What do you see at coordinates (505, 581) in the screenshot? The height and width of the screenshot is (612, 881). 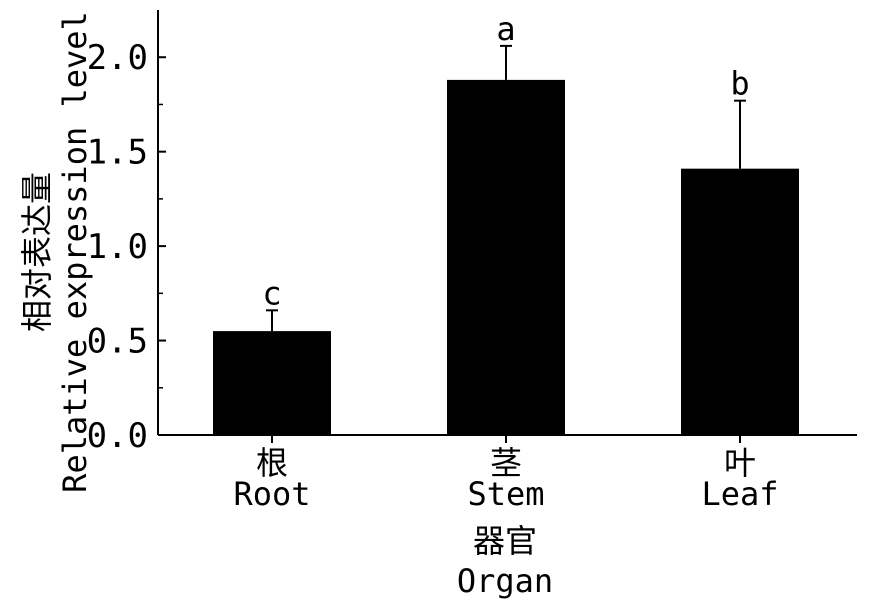 I see `x-axis-title-en: Organ` at bounding box center [505, 581].